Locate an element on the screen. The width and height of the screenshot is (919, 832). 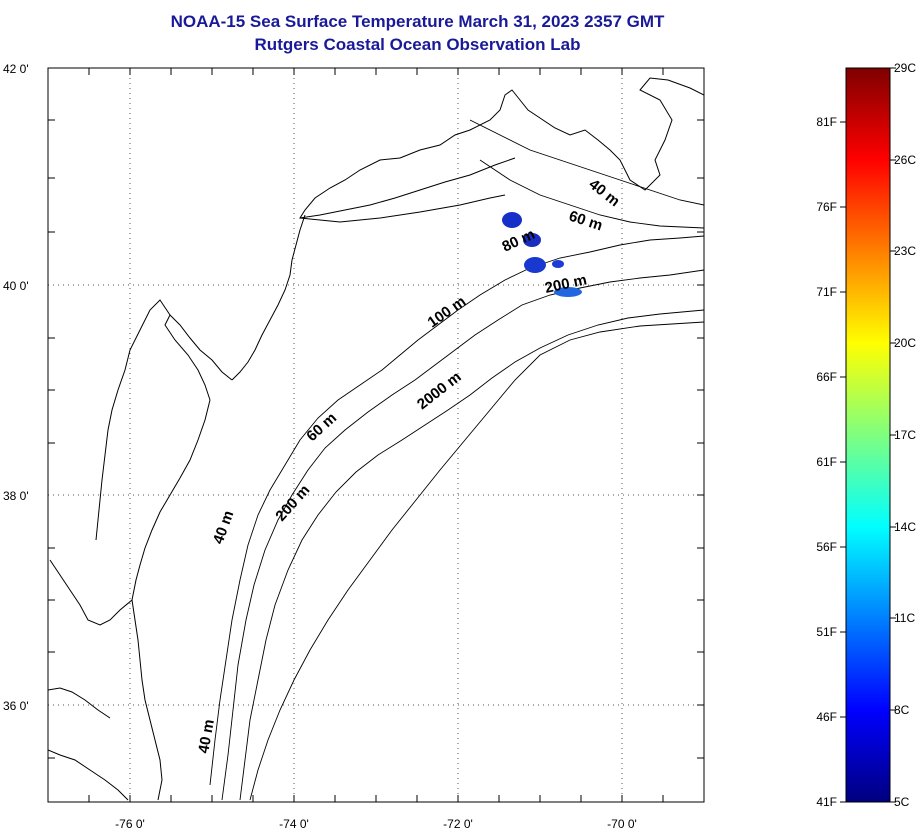
colorbar-f-label: 71F is located at coordinates (826, 292).